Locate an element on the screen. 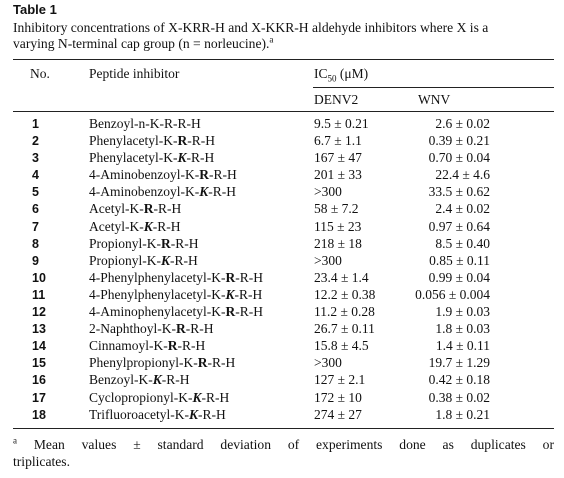 Image resolution: width=564 pixels, height=478 pixels. header-denv2: DENV2 is located at coordinates (336, 99).